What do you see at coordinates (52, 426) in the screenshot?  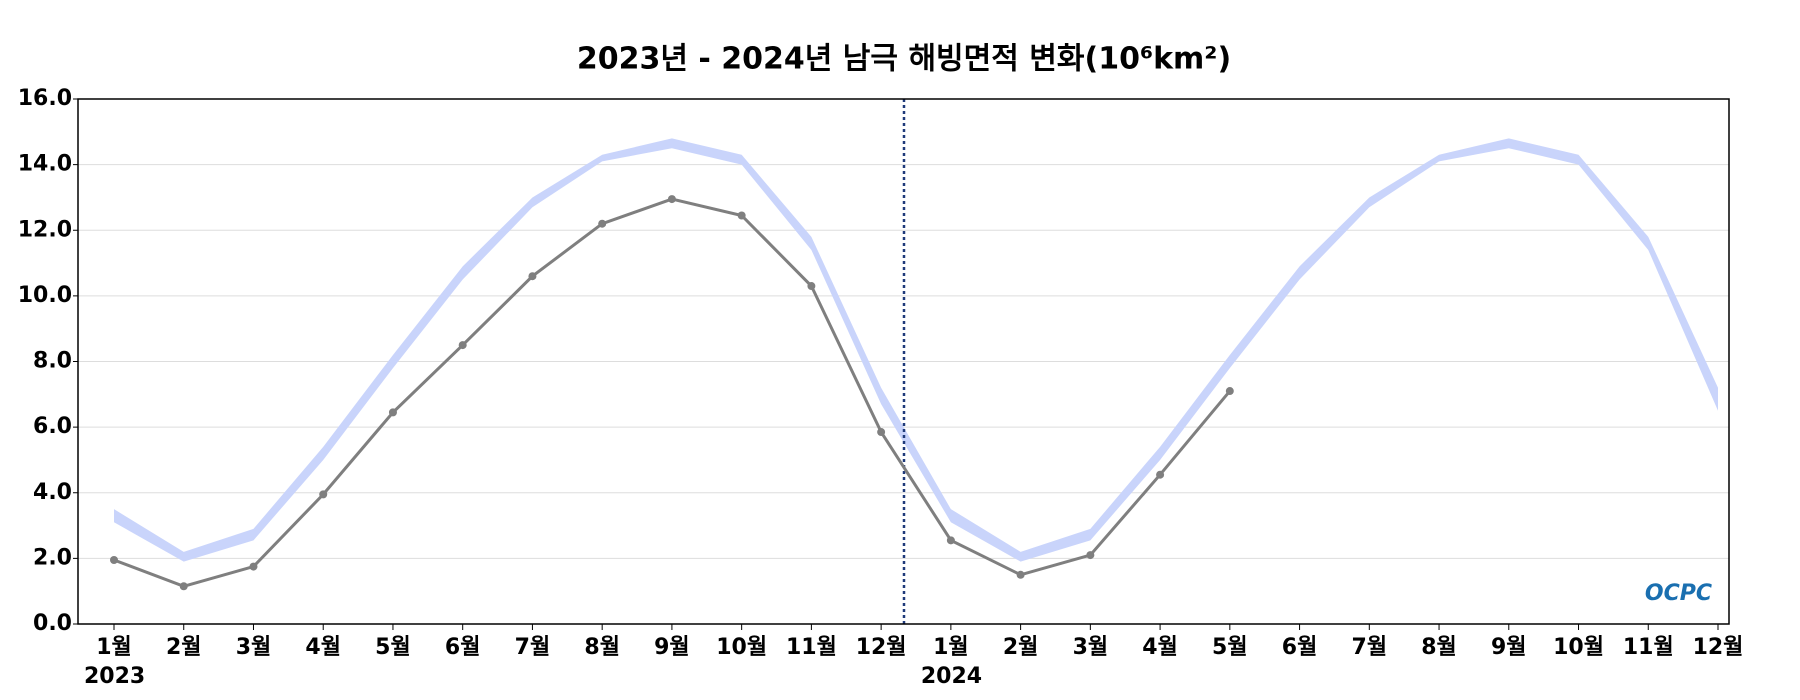 I see `y-tick-label: 6.0` at bounding box center [52, 426].